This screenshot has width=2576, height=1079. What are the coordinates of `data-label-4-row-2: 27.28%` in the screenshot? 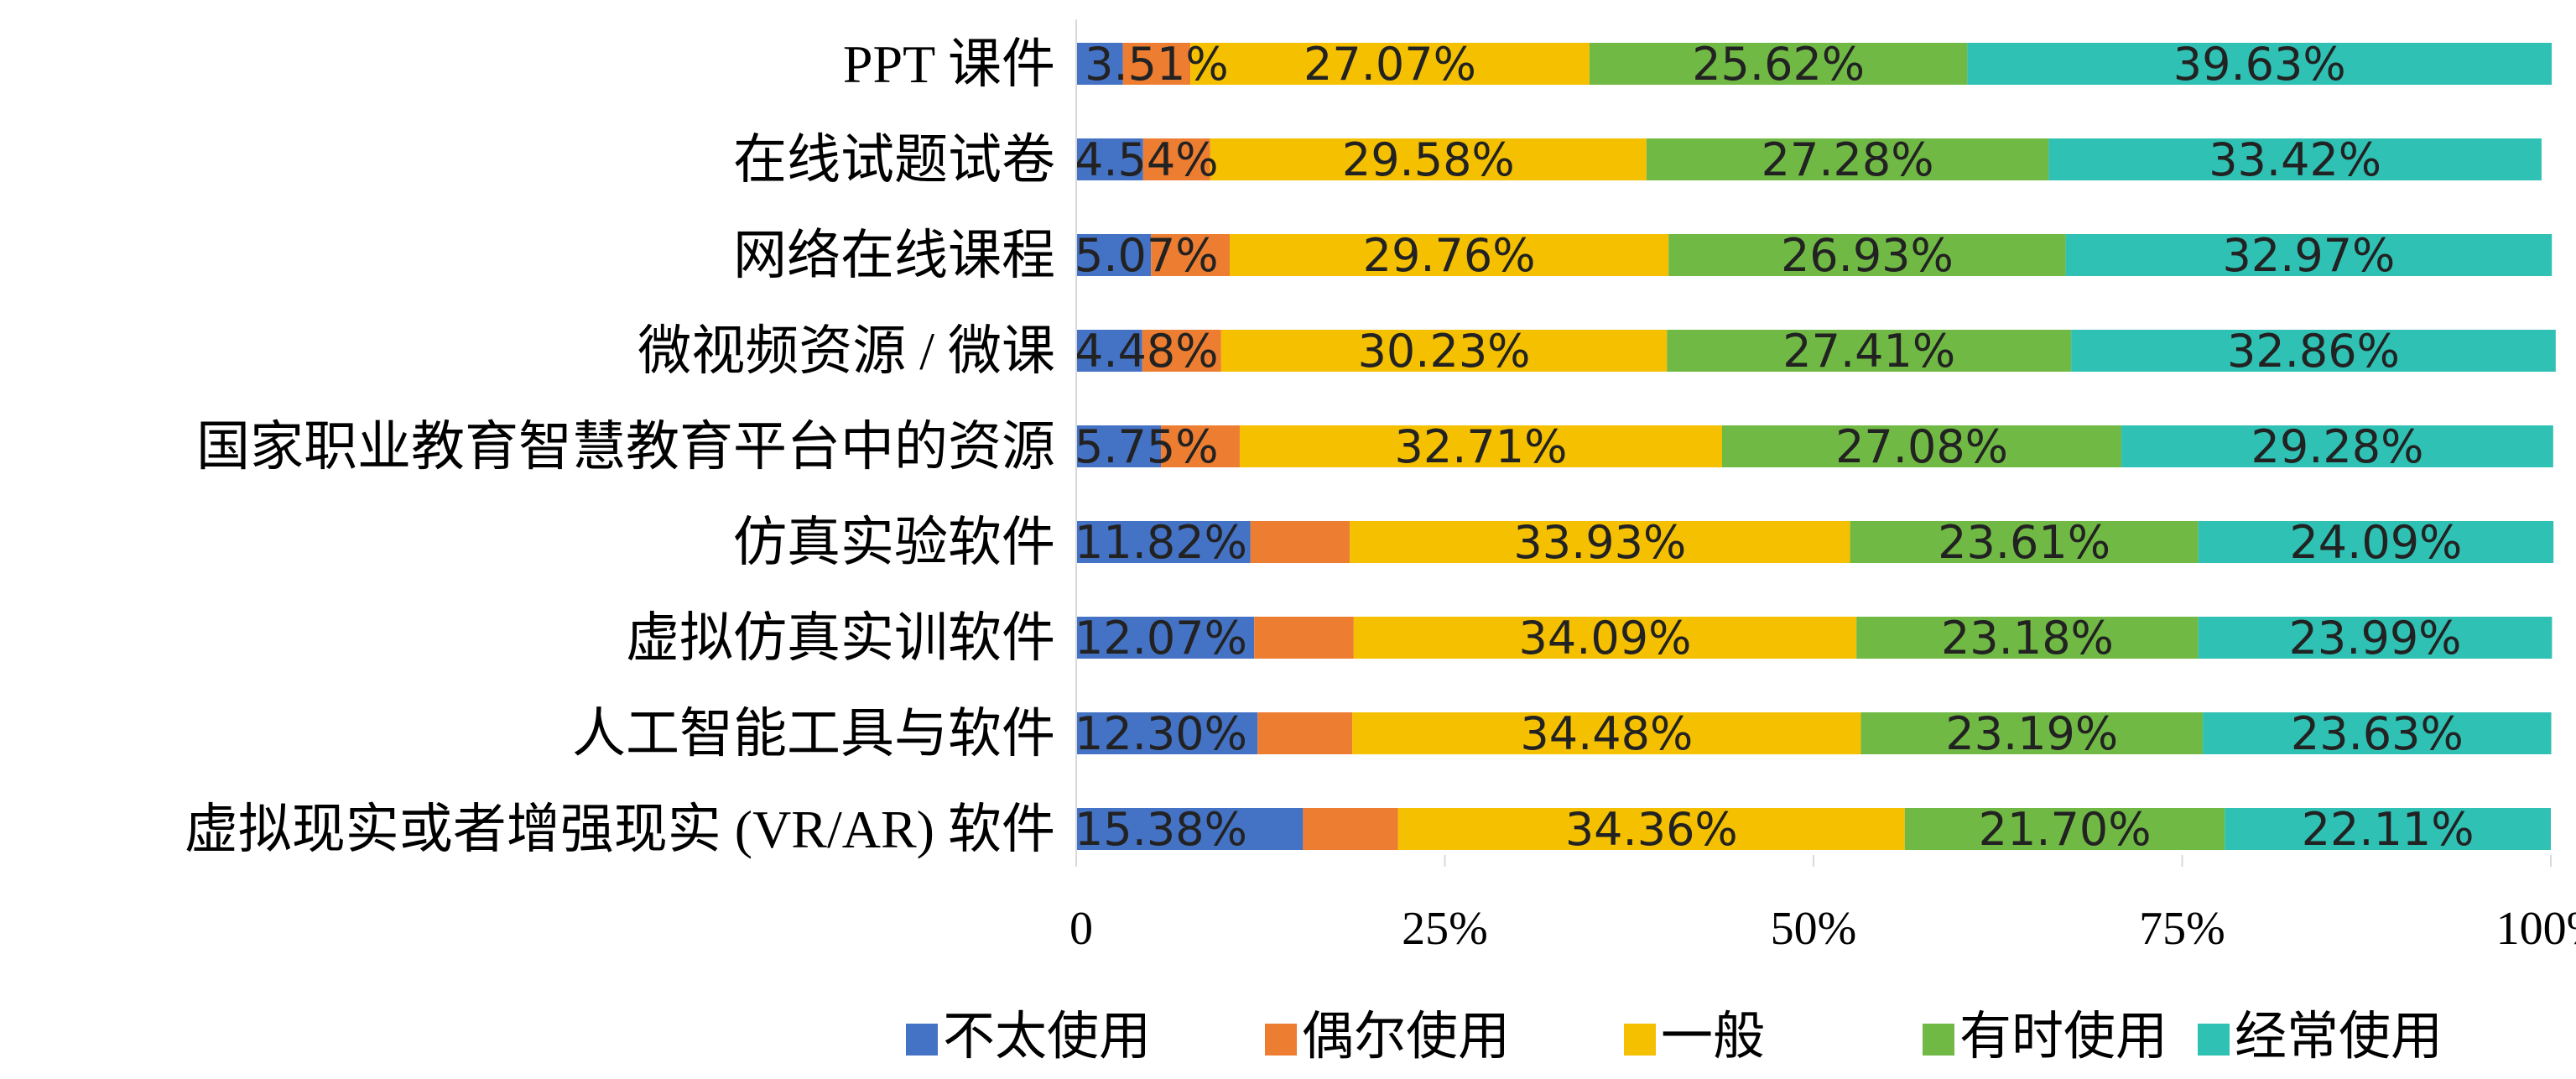 It's located at (1848, 159).